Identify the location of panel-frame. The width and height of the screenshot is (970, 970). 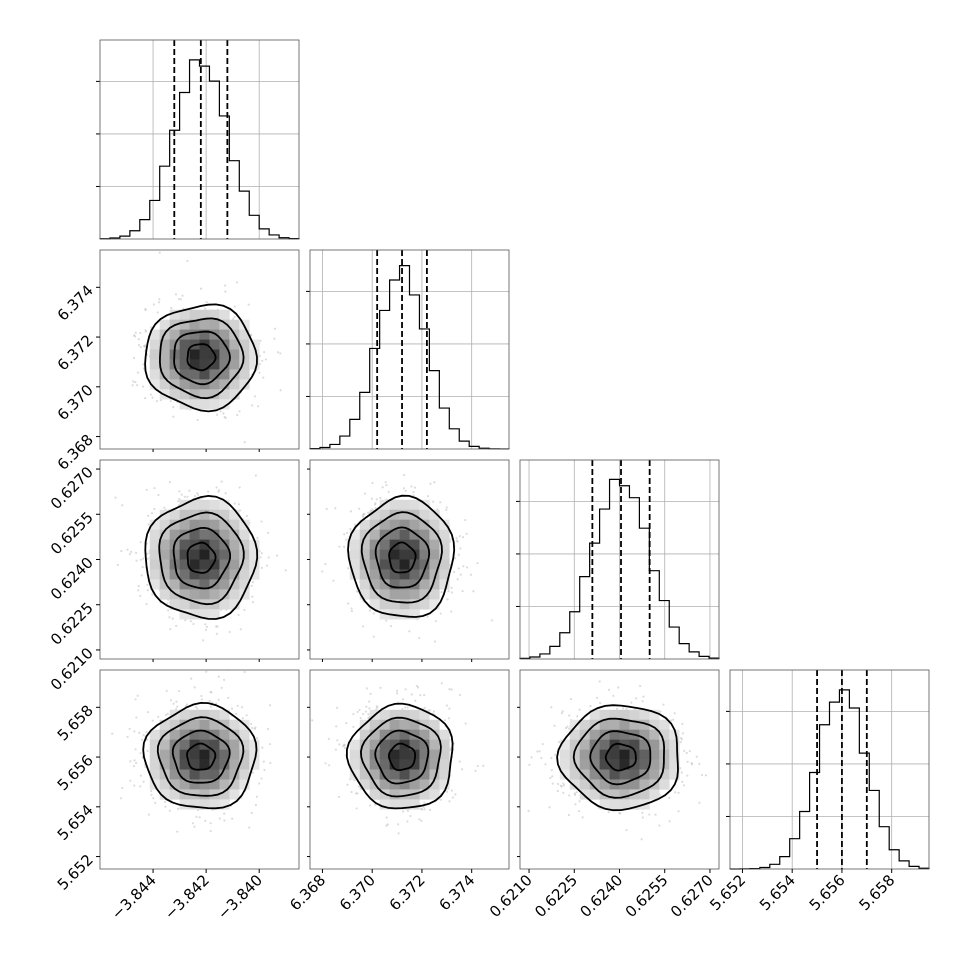
(829, 769).